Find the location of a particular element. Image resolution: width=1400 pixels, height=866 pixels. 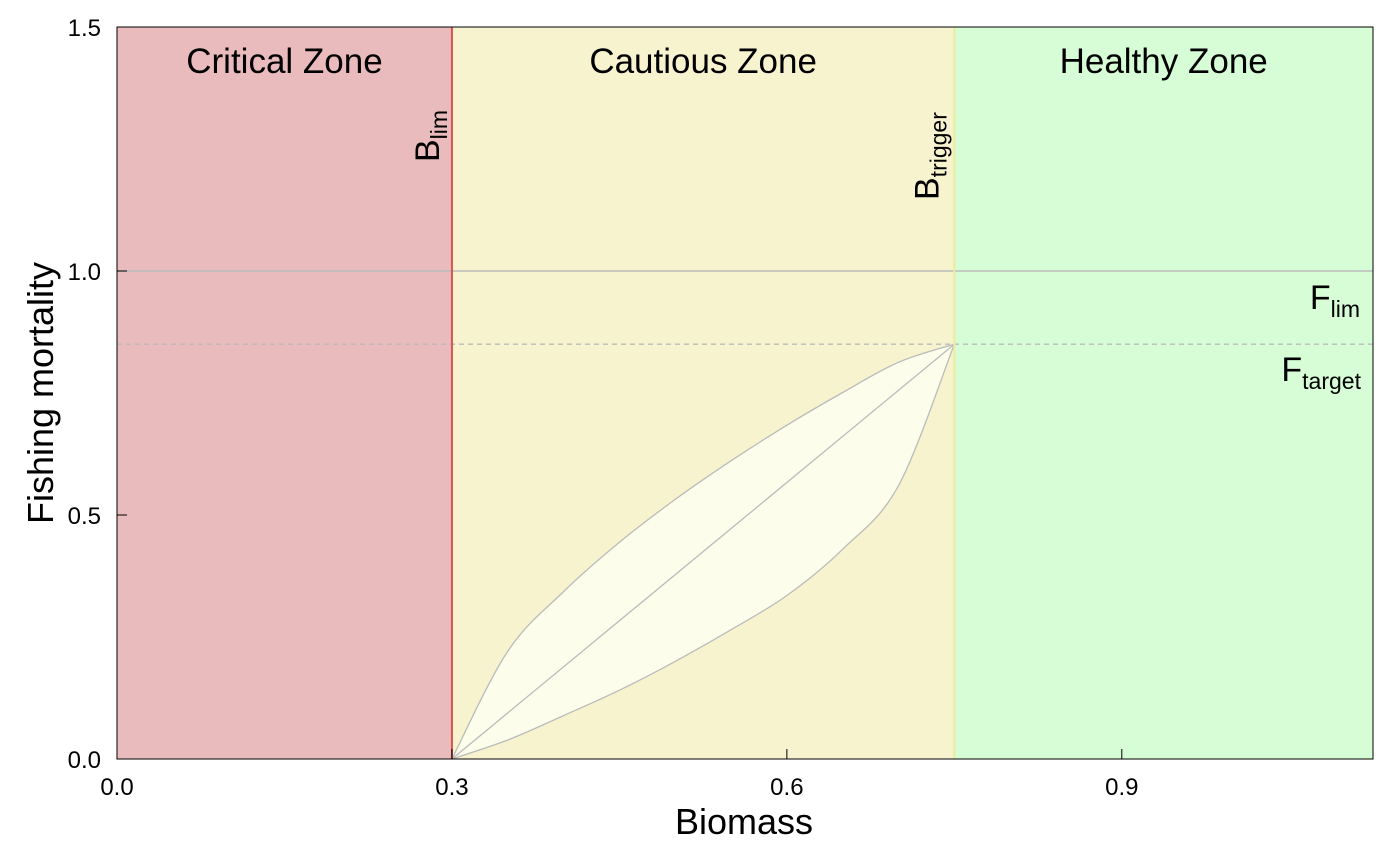

y-axis-title: Fishing mortality is located at coordinates (40, 393).